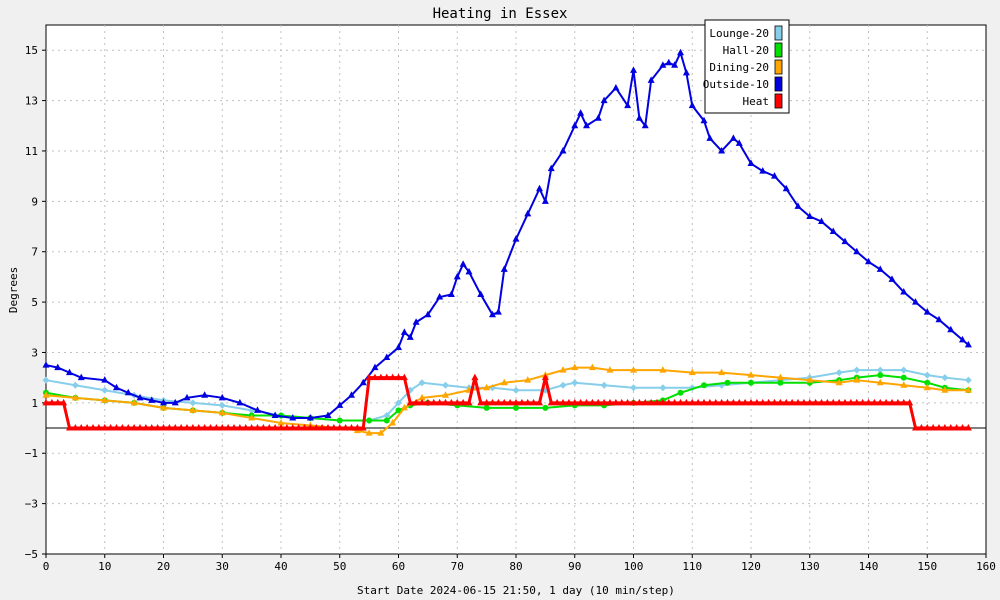 The width and height of the screenshot is (1000, 600). What do you see at coordinates (31, 151) in the screenshot?
I see `y-tick-label: 11` at bounding box center [31, 151].